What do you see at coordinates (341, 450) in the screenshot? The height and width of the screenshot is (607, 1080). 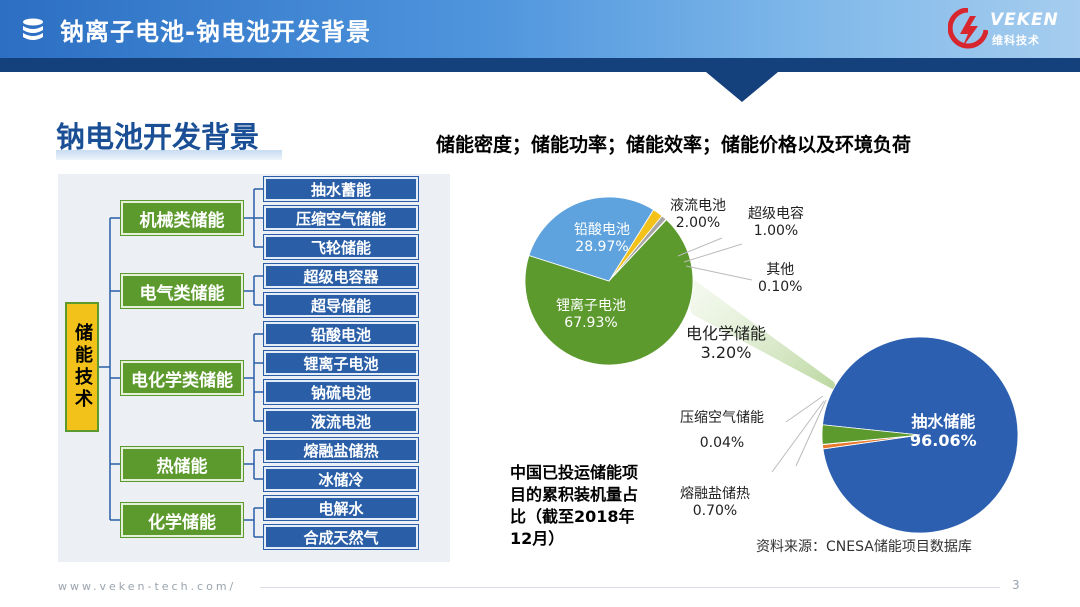 I see `leaf-item: 熔融盐储热` at bounding box center [341, 450].